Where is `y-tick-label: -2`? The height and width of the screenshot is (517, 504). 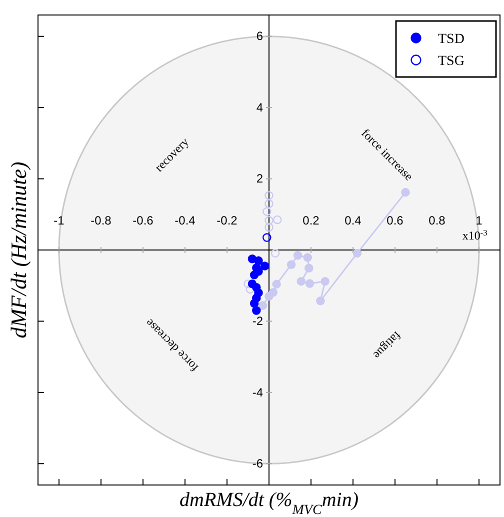 y-tick-label: -2 is located at coordinates (258, 321).